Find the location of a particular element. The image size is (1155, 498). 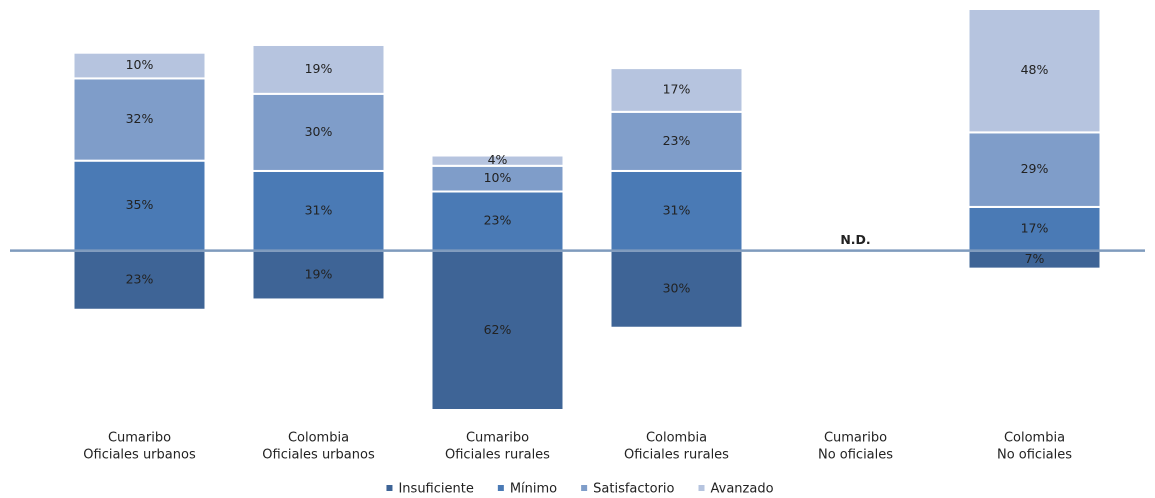

data-label: 48% is located at coordinates (1035, 69).